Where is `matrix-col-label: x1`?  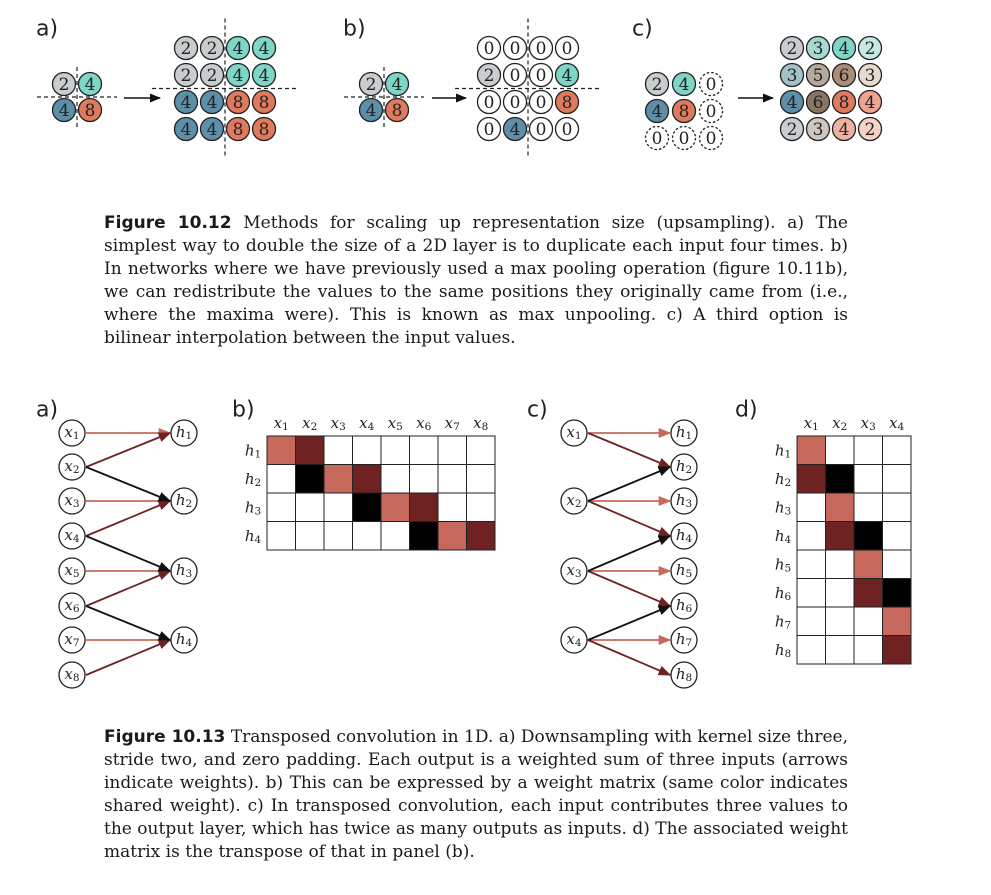
matrix-col-label: x1 is located at coordinates (281, 423).